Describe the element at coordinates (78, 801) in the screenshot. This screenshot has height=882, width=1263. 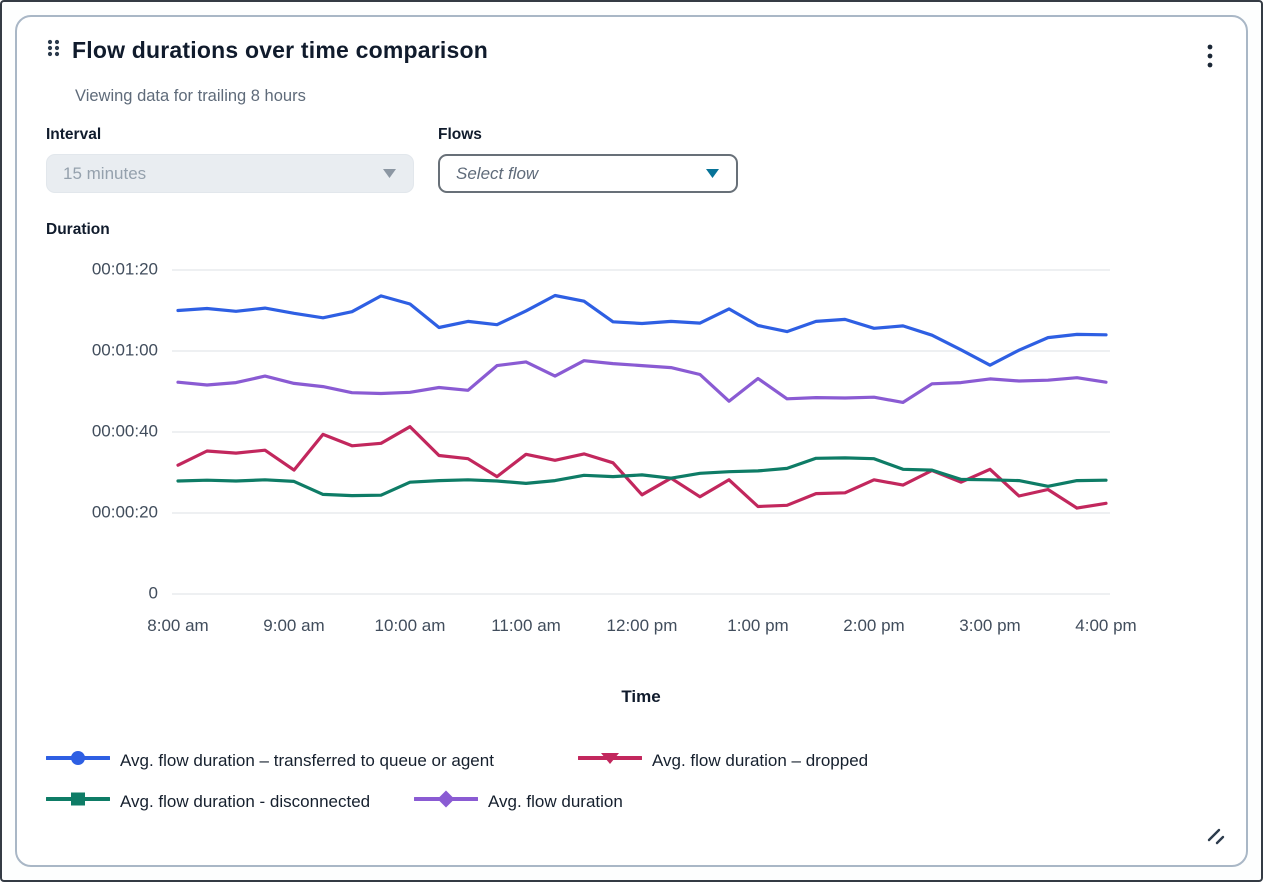
I see `legend-square-marker-icon` at that location.